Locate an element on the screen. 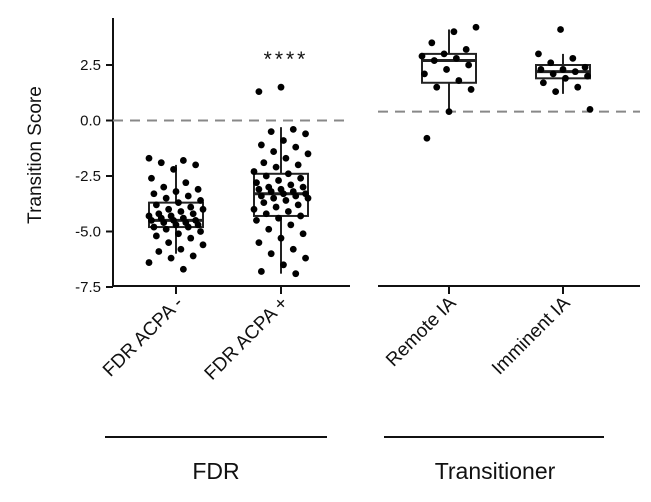  y-tick-label: -2.5 is located at coordinates (88, 176).